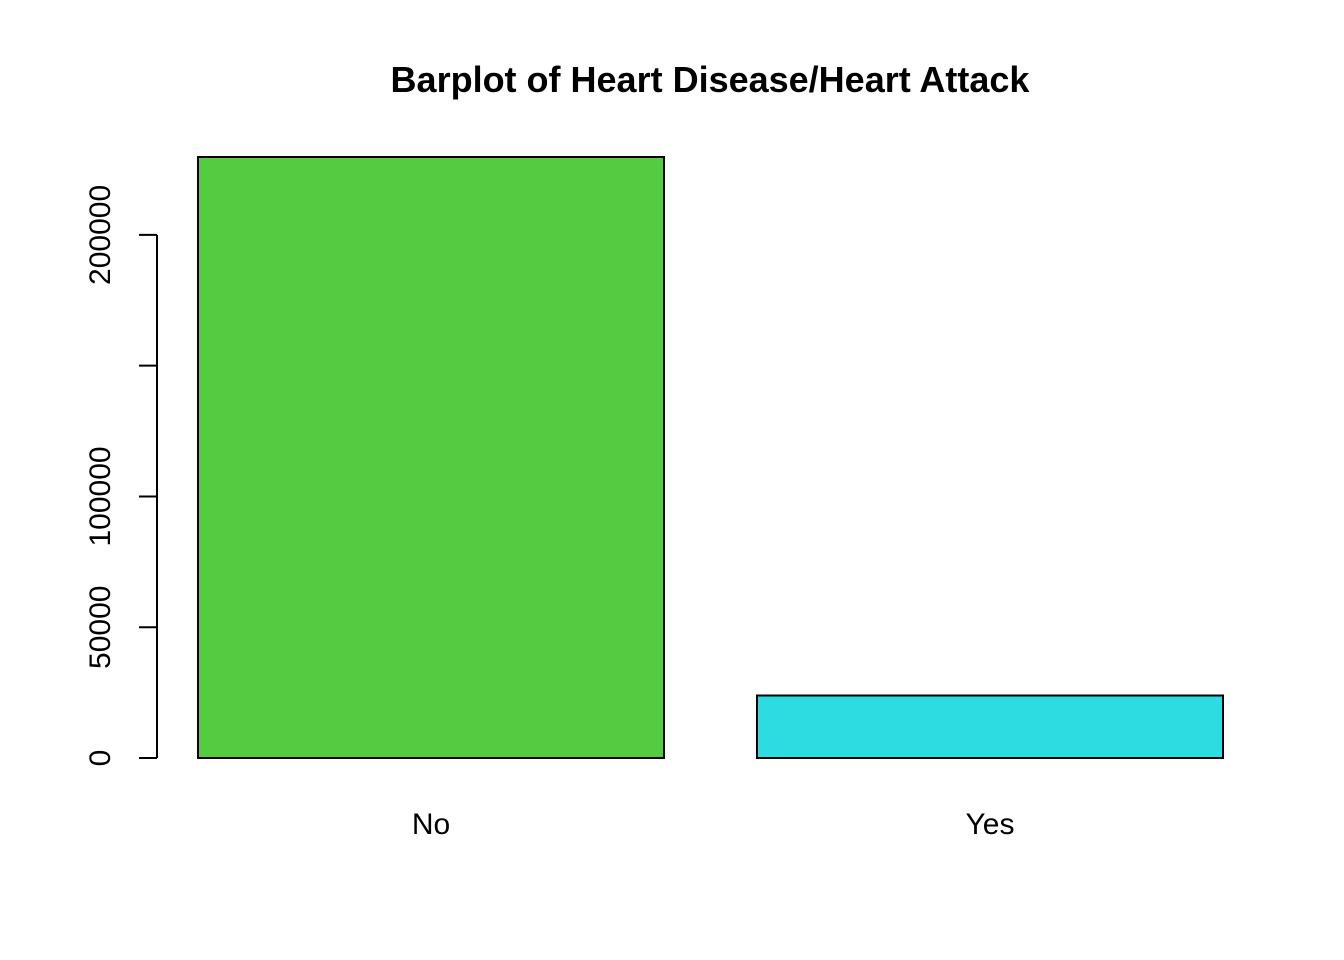  Describe the element at coordinates (990, 726) in the screenshot. I see `bar-yes` at that location.